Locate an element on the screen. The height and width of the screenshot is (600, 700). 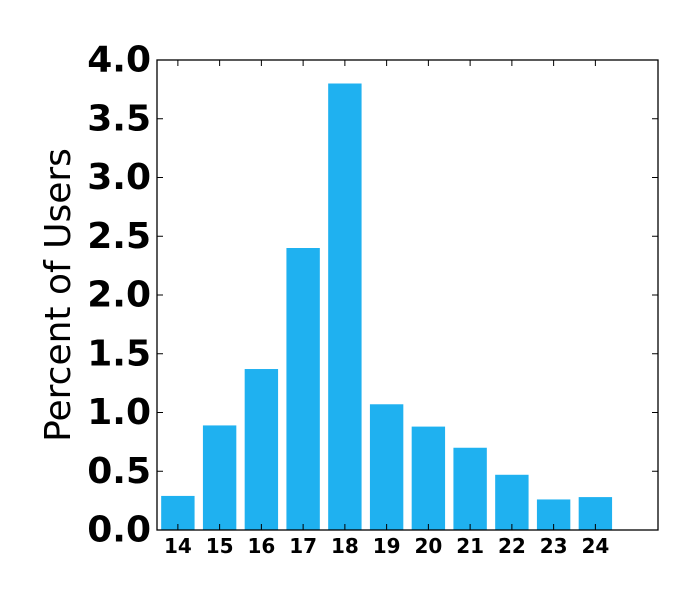
y-tick-label: 2.5 is located at coordinates (119, 236).